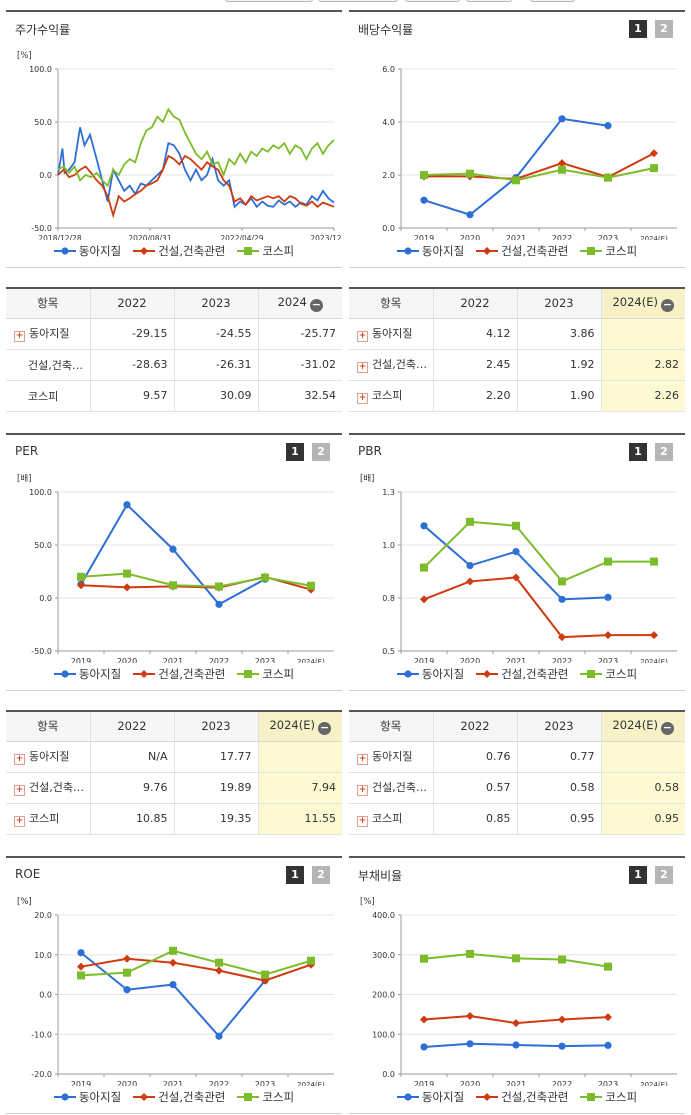 The image size is (691, 1115). Describe the element at coordinates (345, 4) in the screenshot. I see `top-toolbar-remnant` at that location.